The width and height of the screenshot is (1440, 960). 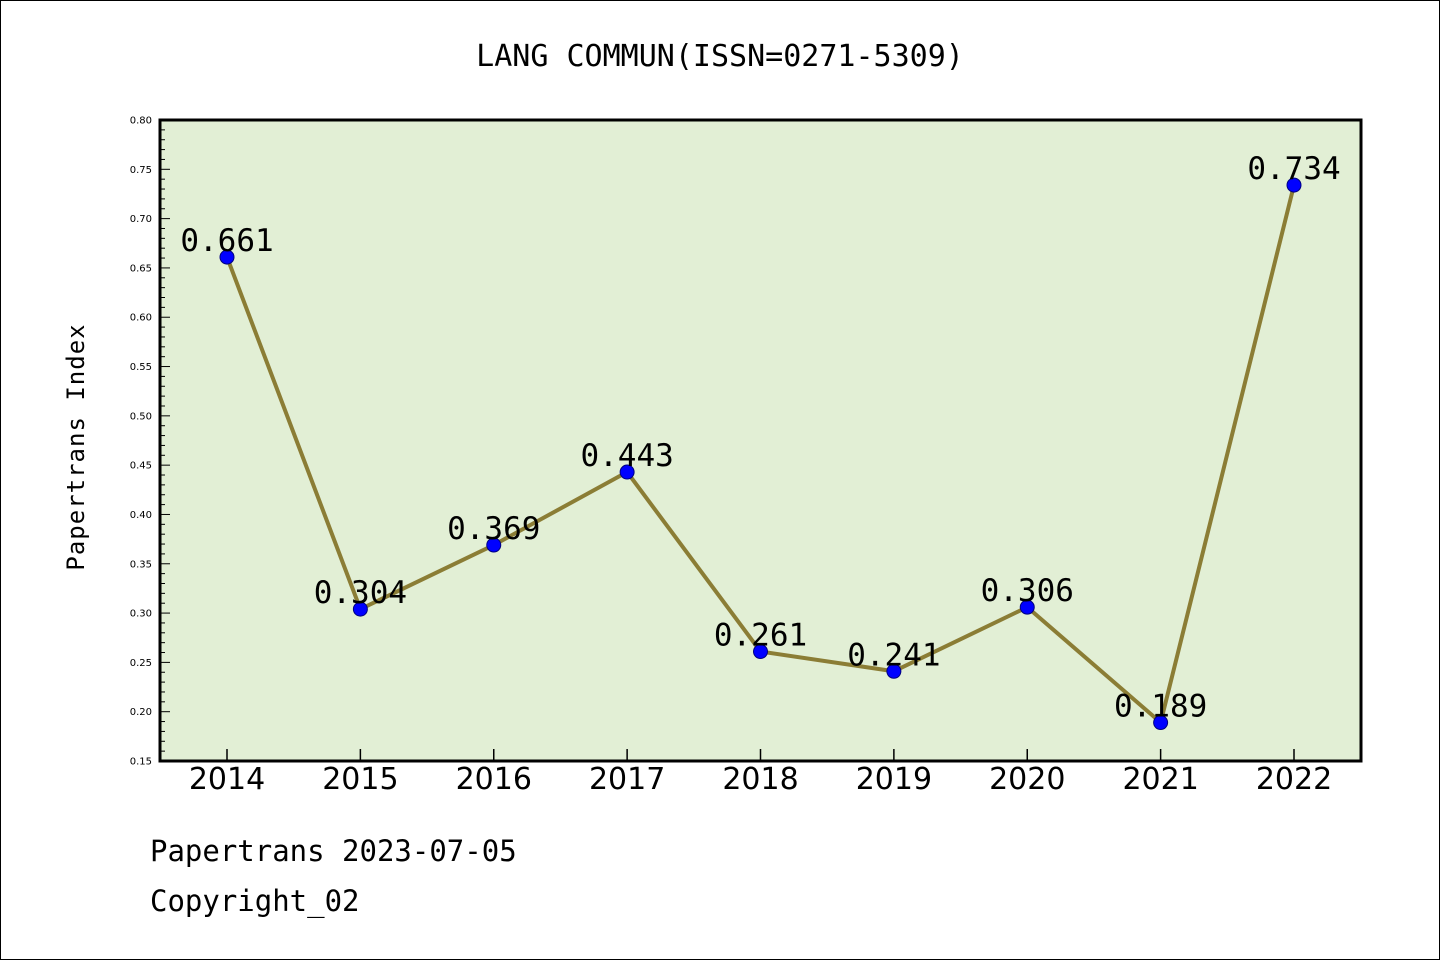 What do you see at coordinates (141, 762) in the screenshot?
I see `y-tick-label: 0.15` at bounding box center [141, 762].